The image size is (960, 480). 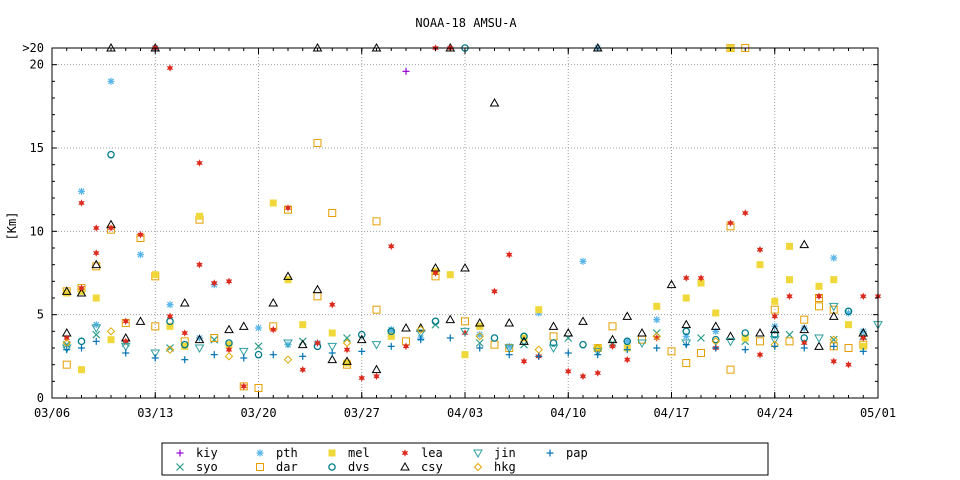 What do you see at coordinates (37, 231) in the screenshot?
I see `y-tick-label: 10` at bounding box center [37, 231].